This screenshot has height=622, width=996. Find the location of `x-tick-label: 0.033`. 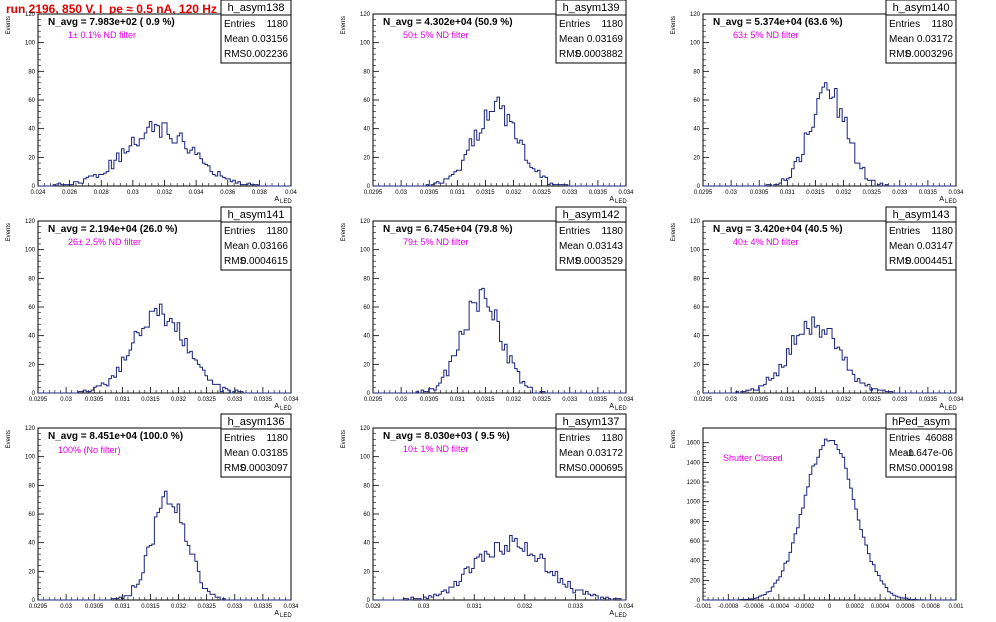

x-tick-label: 0.033 is located at coordinates (576, 607).